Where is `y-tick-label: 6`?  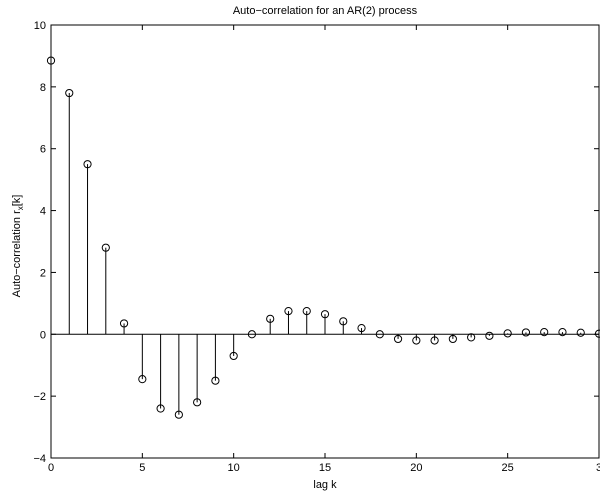 y-tick-label: 6 is located at coordinates (43, 150).